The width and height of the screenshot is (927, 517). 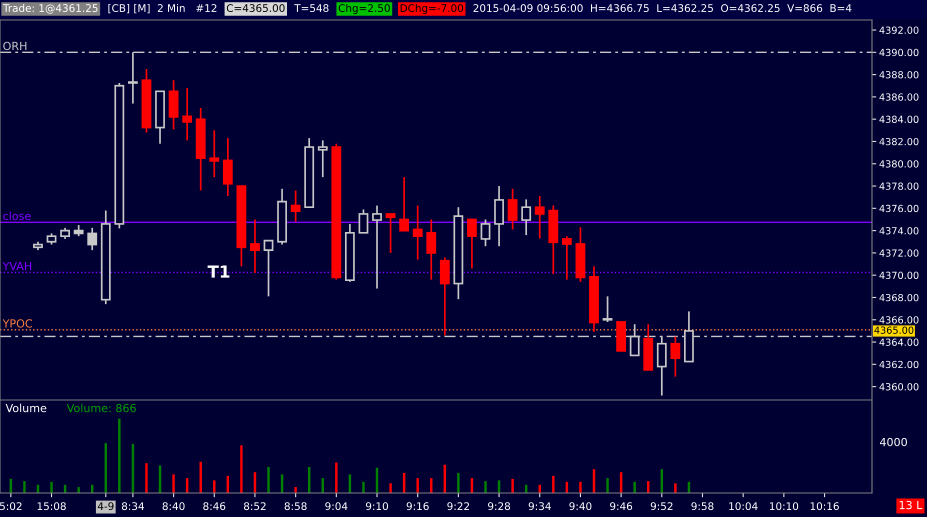 What do you see at coordinates (499, 506) in the screenshot?
I see `x-tick-label: 9:28` at bounding box center [499, 506].